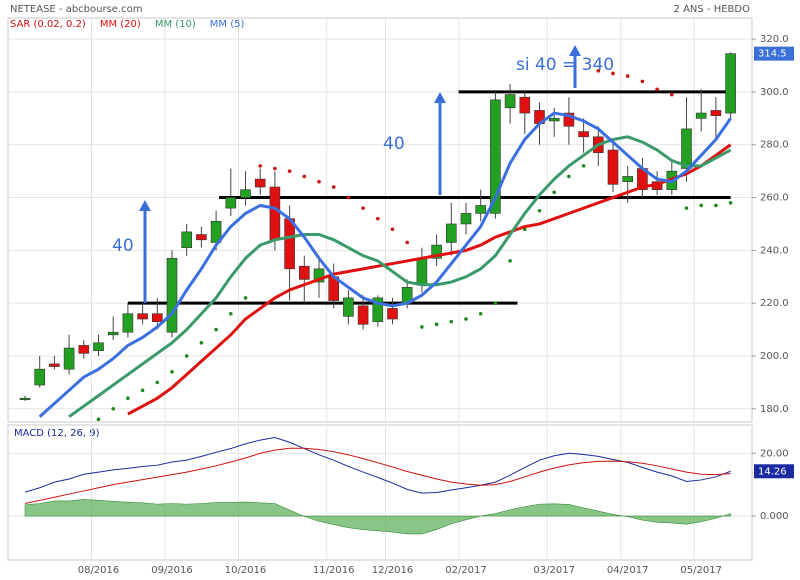 Image resolution: width=800 pixels, height=580 pixels. I want to click on macd-title: MACD (12, 26, 9), so click(57, 433).